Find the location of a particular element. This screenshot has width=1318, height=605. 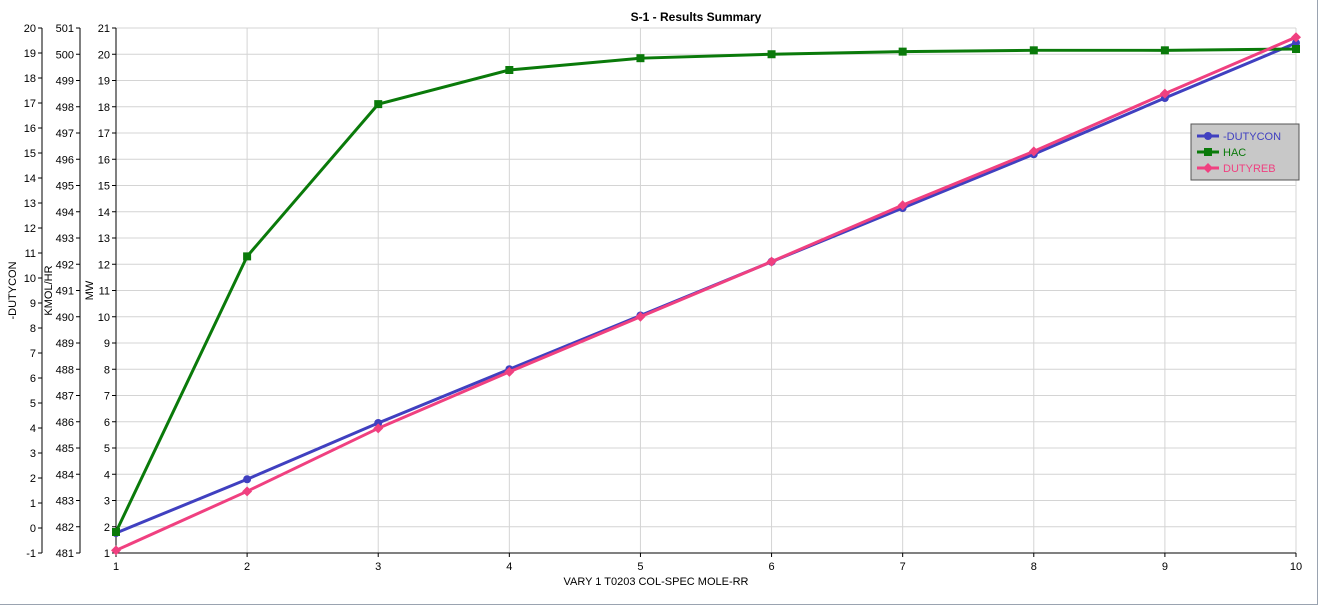

x-tick-label: 9 is located at coordinates (1165, 567).